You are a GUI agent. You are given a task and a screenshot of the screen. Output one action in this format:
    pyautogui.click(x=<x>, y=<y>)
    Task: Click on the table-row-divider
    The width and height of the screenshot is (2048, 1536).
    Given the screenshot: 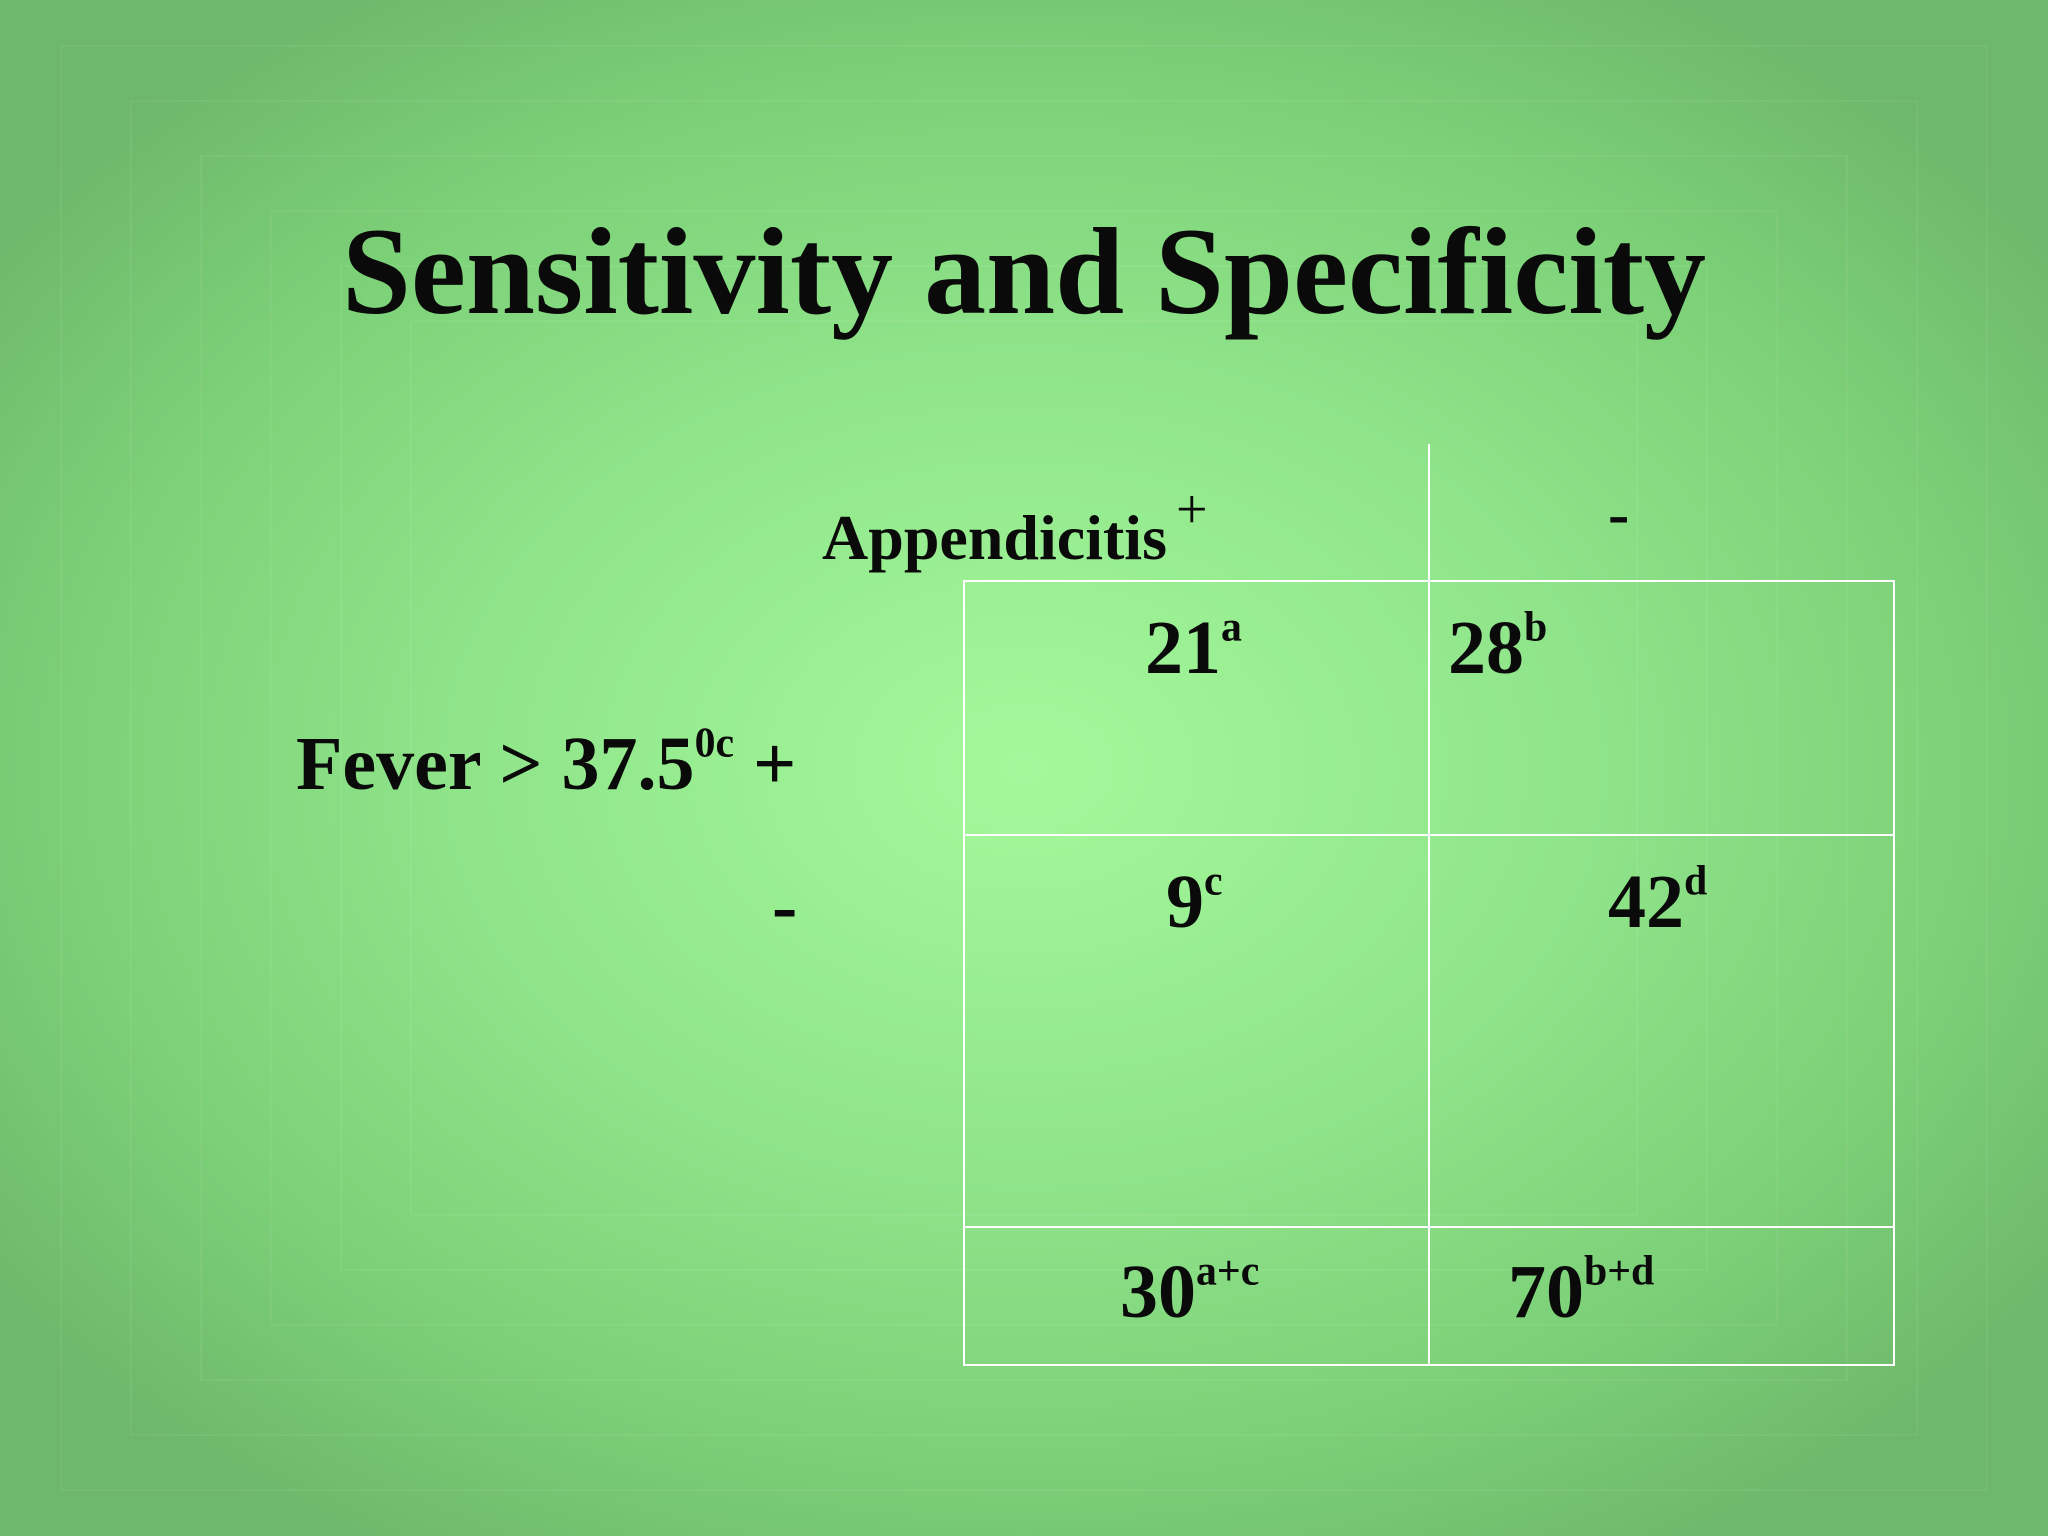 What is the action you would take?
    pyautogui.click(x=1429, y=835)
    